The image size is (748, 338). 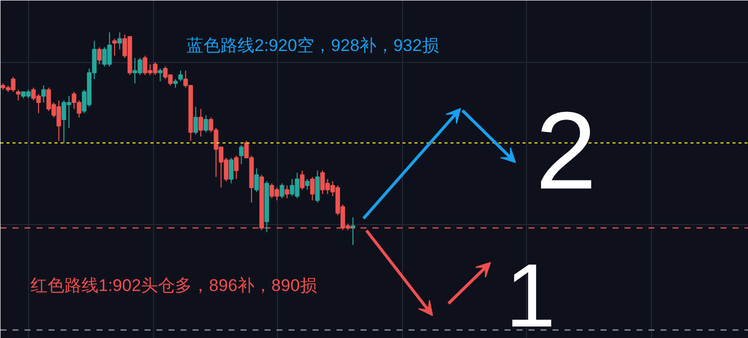 I want to click on text: 2, so click(x=566, y=151).